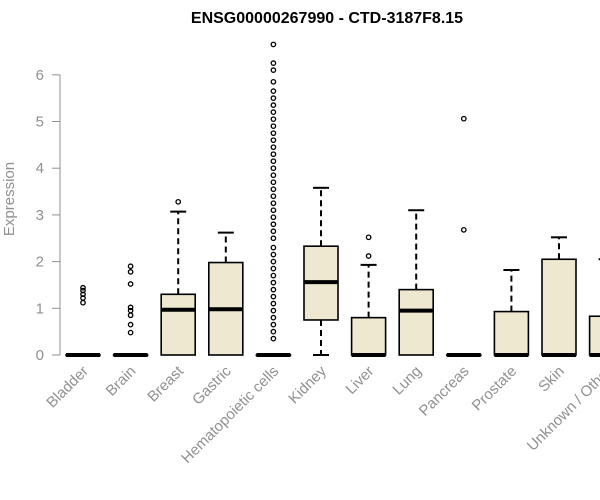  What do you see at coordinates (40, 168) in the screenshot?
I see `y-tick-label: 4` at bounding box center [40, 168].